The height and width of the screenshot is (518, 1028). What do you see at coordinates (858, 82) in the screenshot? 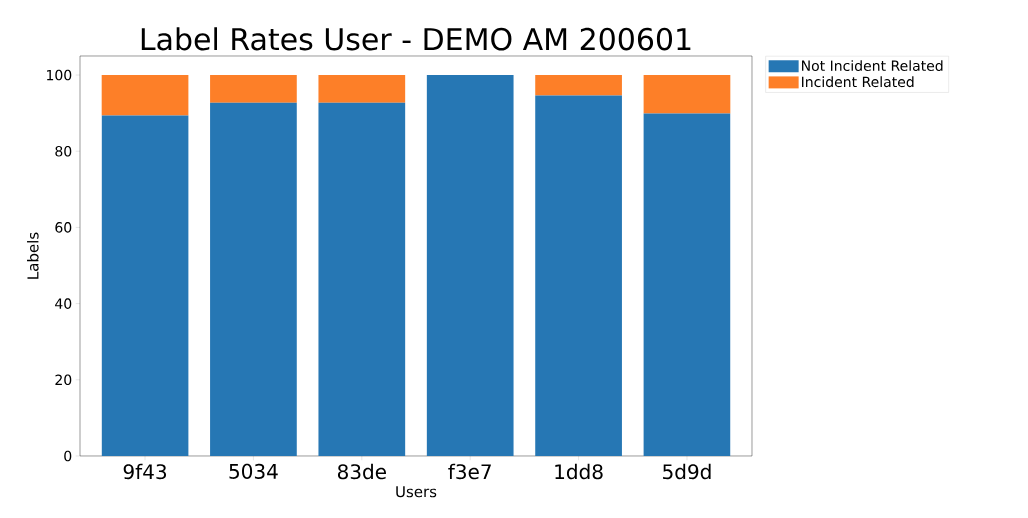
I see `legend-label: Incident Related` at bounding box center [858, 82].